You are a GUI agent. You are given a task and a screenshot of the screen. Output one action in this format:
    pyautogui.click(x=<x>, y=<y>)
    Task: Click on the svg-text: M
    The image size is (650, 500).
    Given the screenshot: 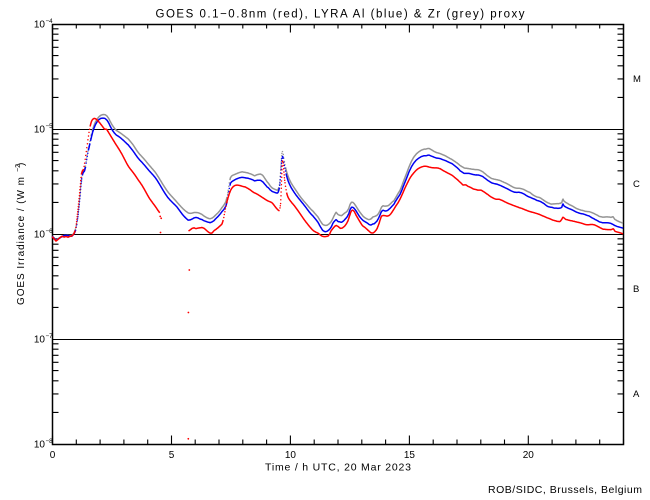 What is the action you would take?
    pyautogui.click(x=637, y=79)
    